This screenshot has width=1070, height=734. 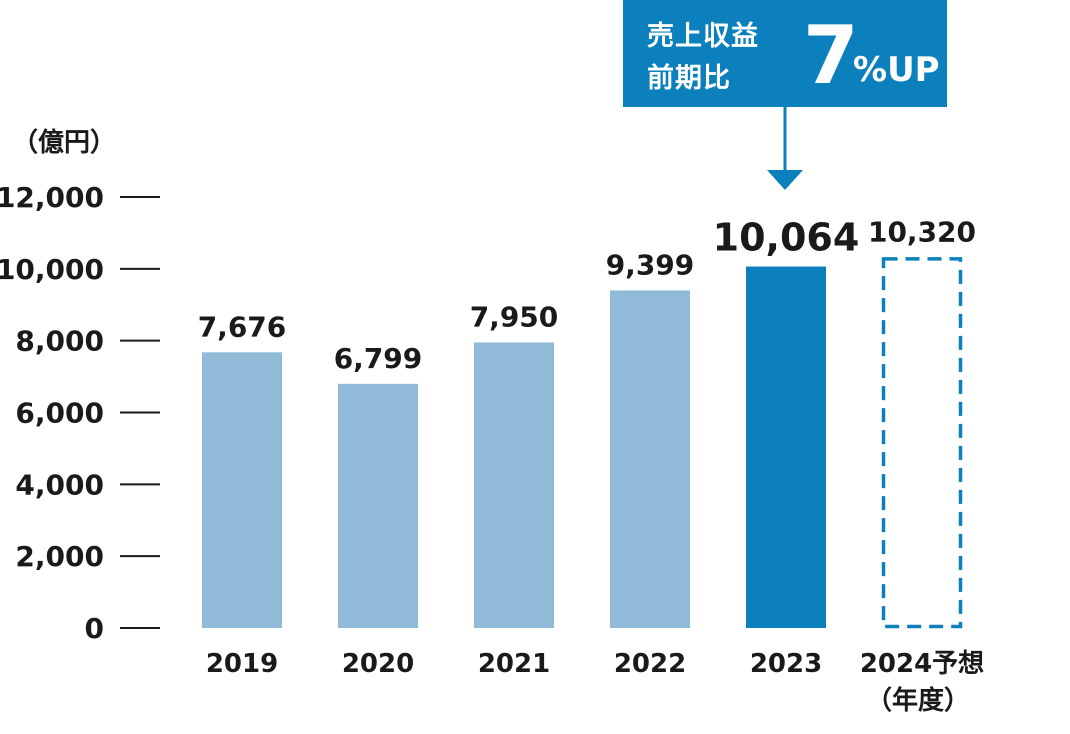 I want to click on bar-value-label: 9,399, so click(x=650, y=264).